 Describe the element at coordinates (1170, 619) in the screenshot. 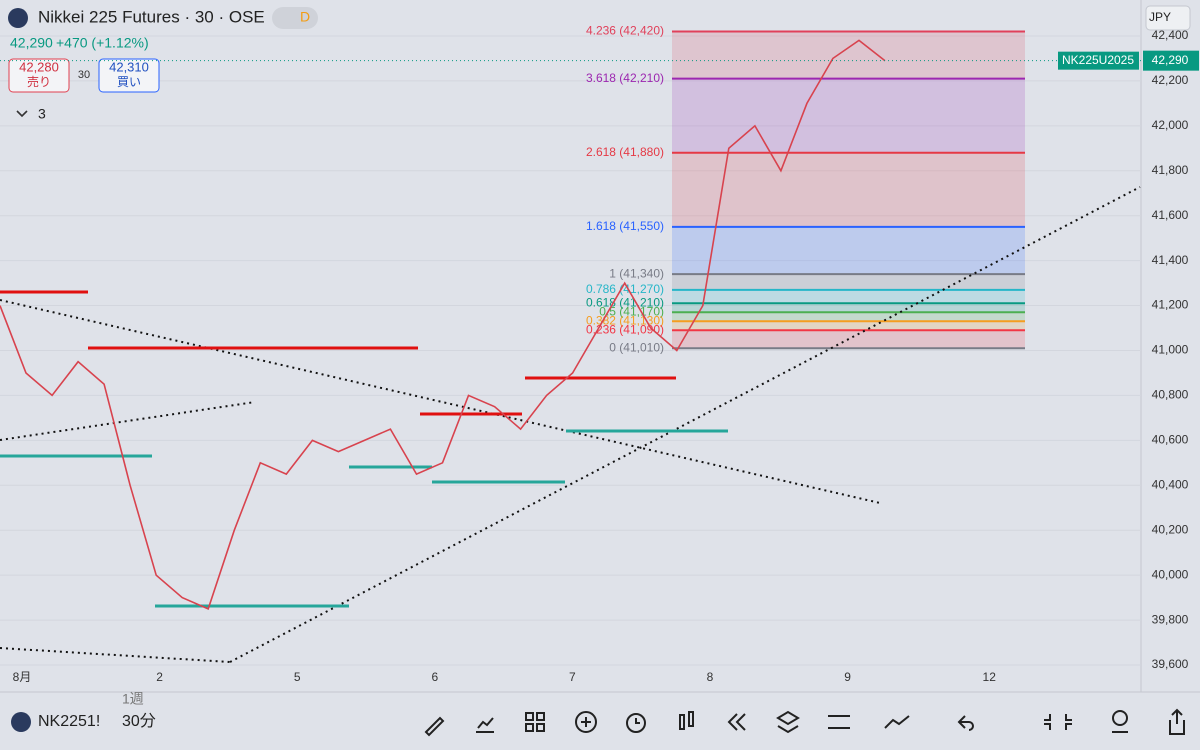

I see `y-tick-label: 39,800` at that location.